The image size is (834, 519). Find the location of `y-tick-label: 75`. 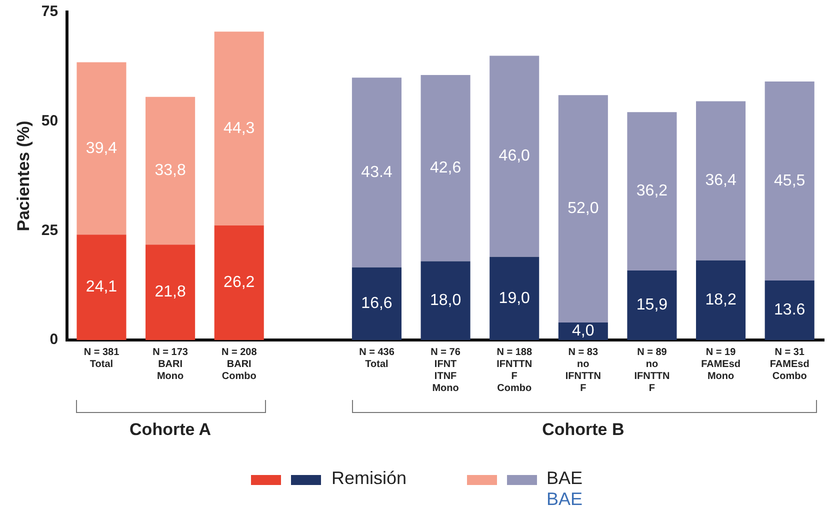

y-tick-label: 75 is located at coordinates (49, 11).